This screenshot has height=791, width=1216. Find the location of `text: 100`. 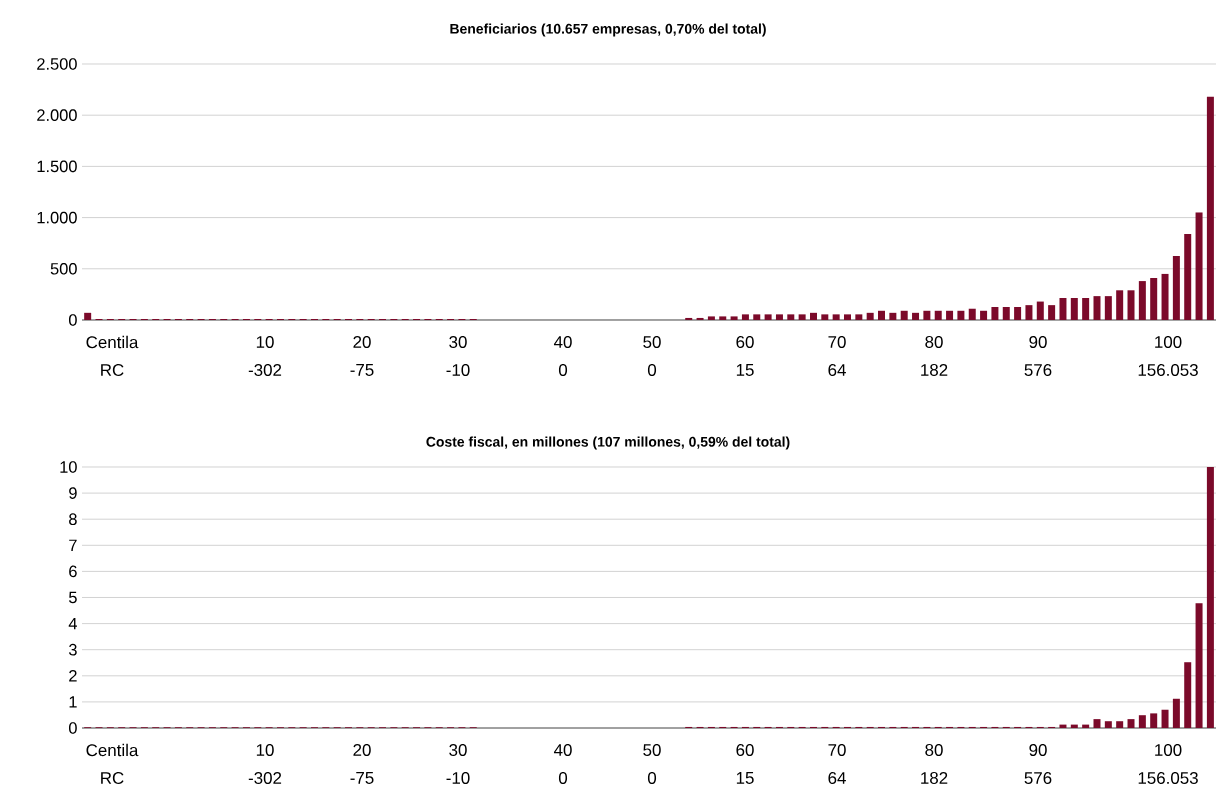

text: 100 is located at coordinates (1168, 750).